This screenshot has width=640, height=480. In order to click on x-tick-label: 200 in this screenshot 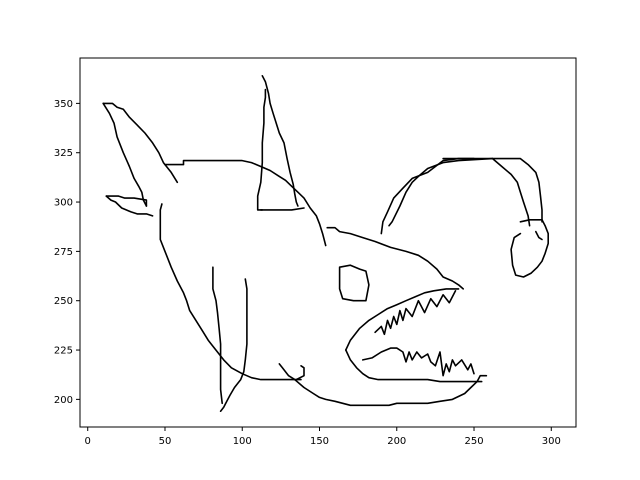, I will do `click(396, 441)`.